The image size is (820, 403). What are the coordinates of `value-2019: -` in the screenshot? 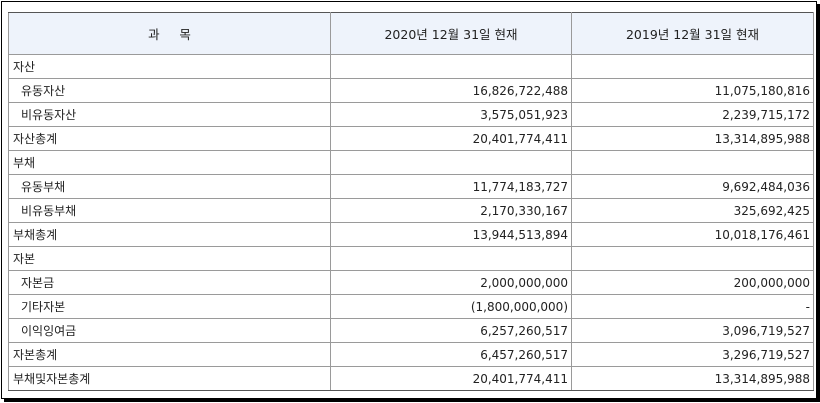 It's located at (692, 306).